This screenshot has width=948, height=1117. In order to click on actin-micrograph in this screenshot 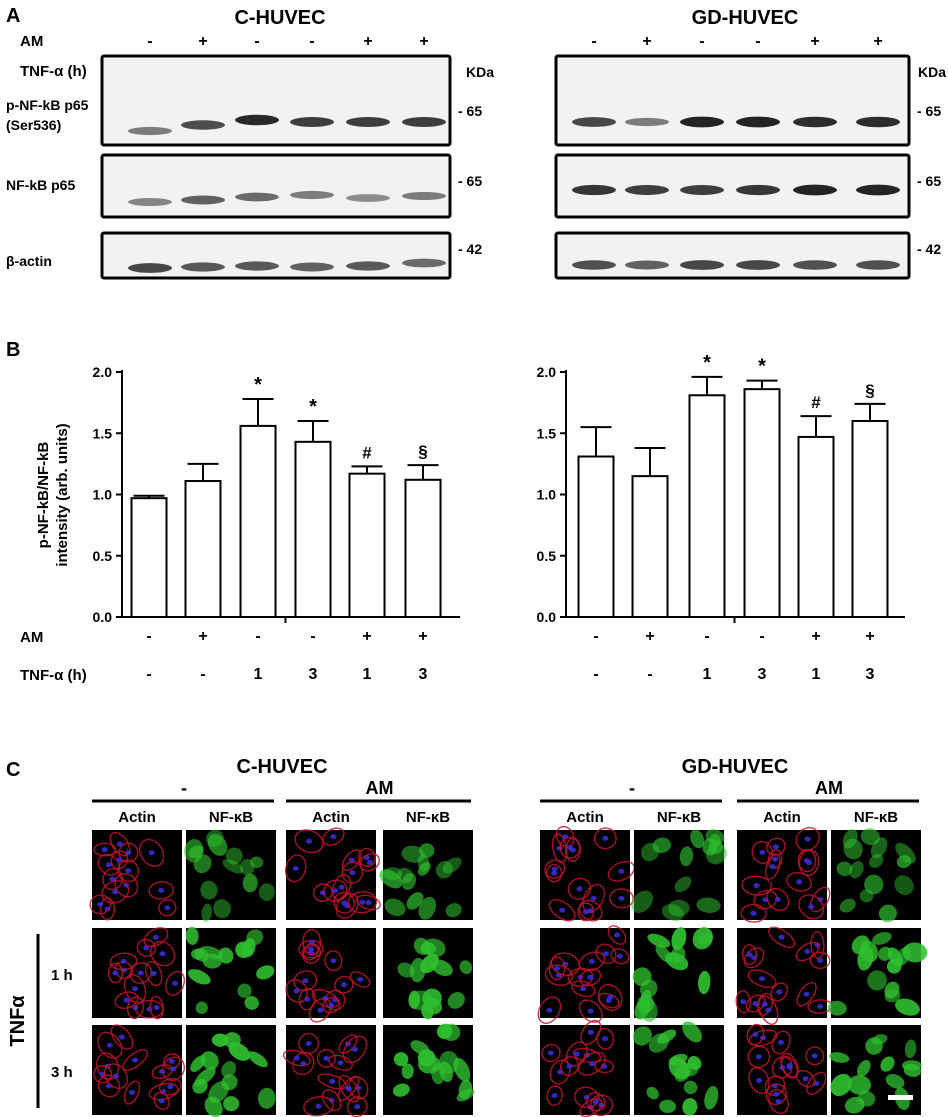, I will do `click(329, 1071)`.